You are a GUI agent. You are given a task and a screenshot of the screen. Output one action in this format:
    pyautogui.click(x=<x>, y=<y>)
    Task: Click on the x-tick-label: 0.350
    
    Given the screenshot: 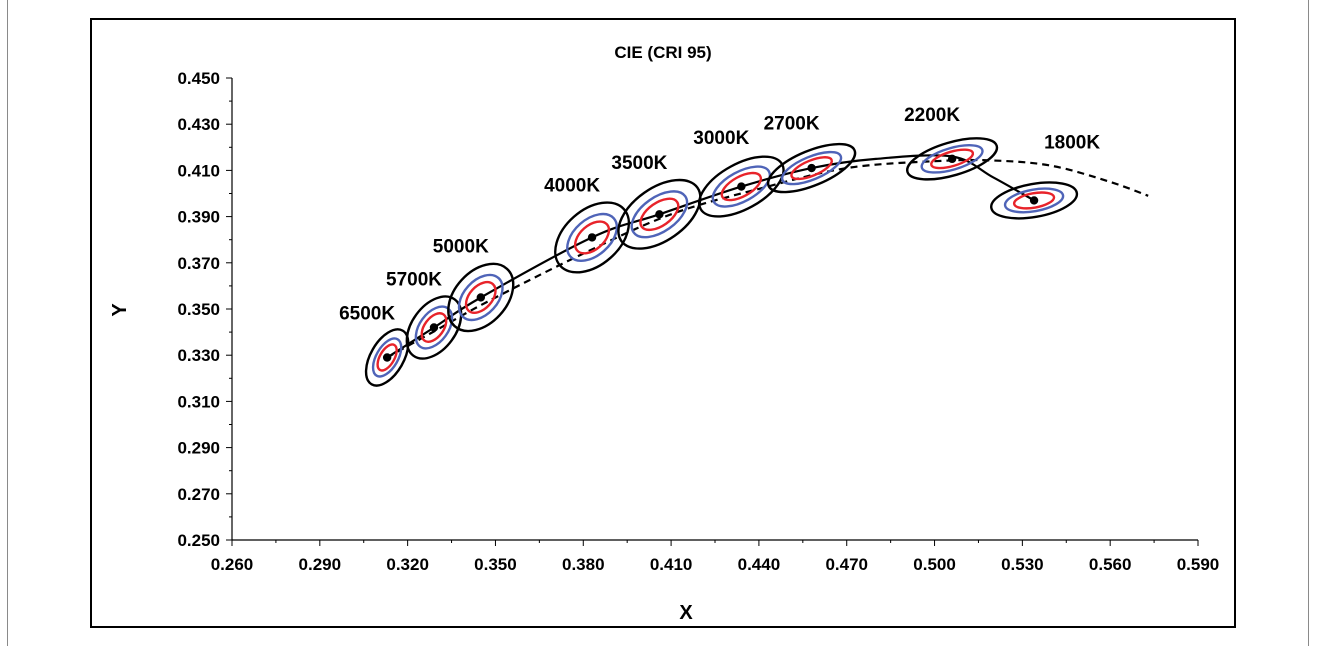 What is the action you would take?
    pyautogui.click(x=495, y=564)
    